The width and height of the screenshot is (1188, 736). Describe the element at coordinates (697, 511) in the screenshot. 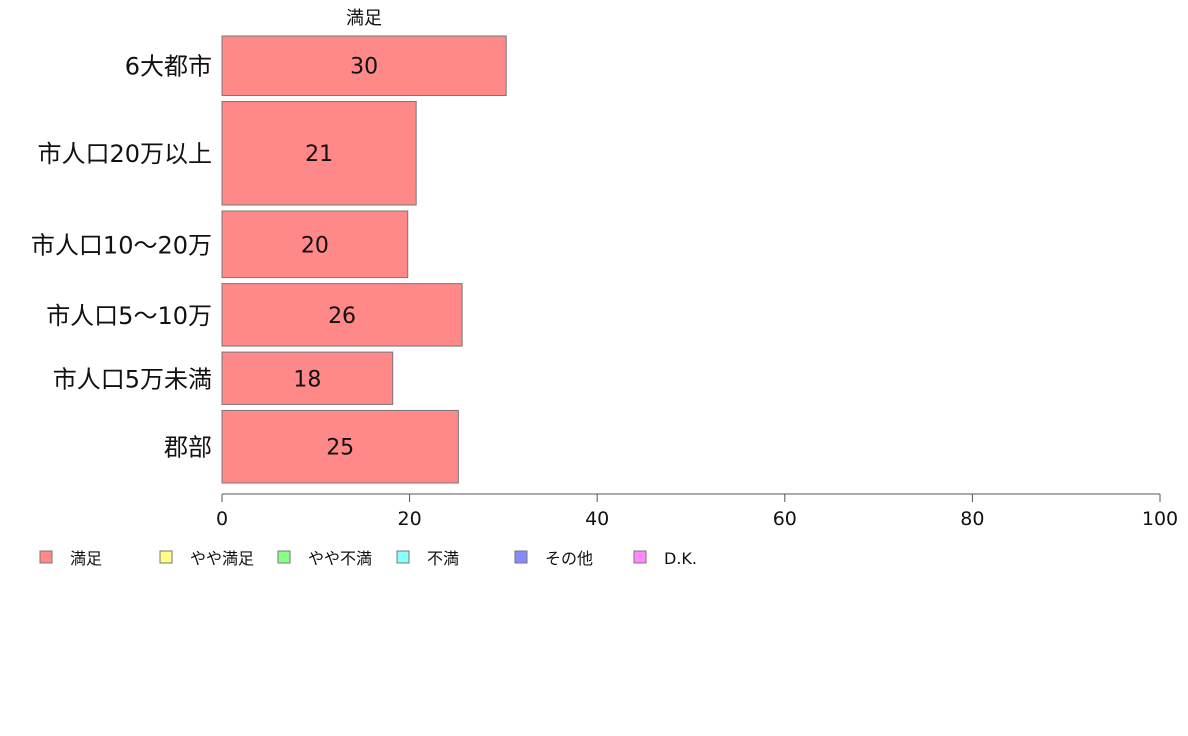

I see `x-axis: 0 20 40 60 80 100` at that location.